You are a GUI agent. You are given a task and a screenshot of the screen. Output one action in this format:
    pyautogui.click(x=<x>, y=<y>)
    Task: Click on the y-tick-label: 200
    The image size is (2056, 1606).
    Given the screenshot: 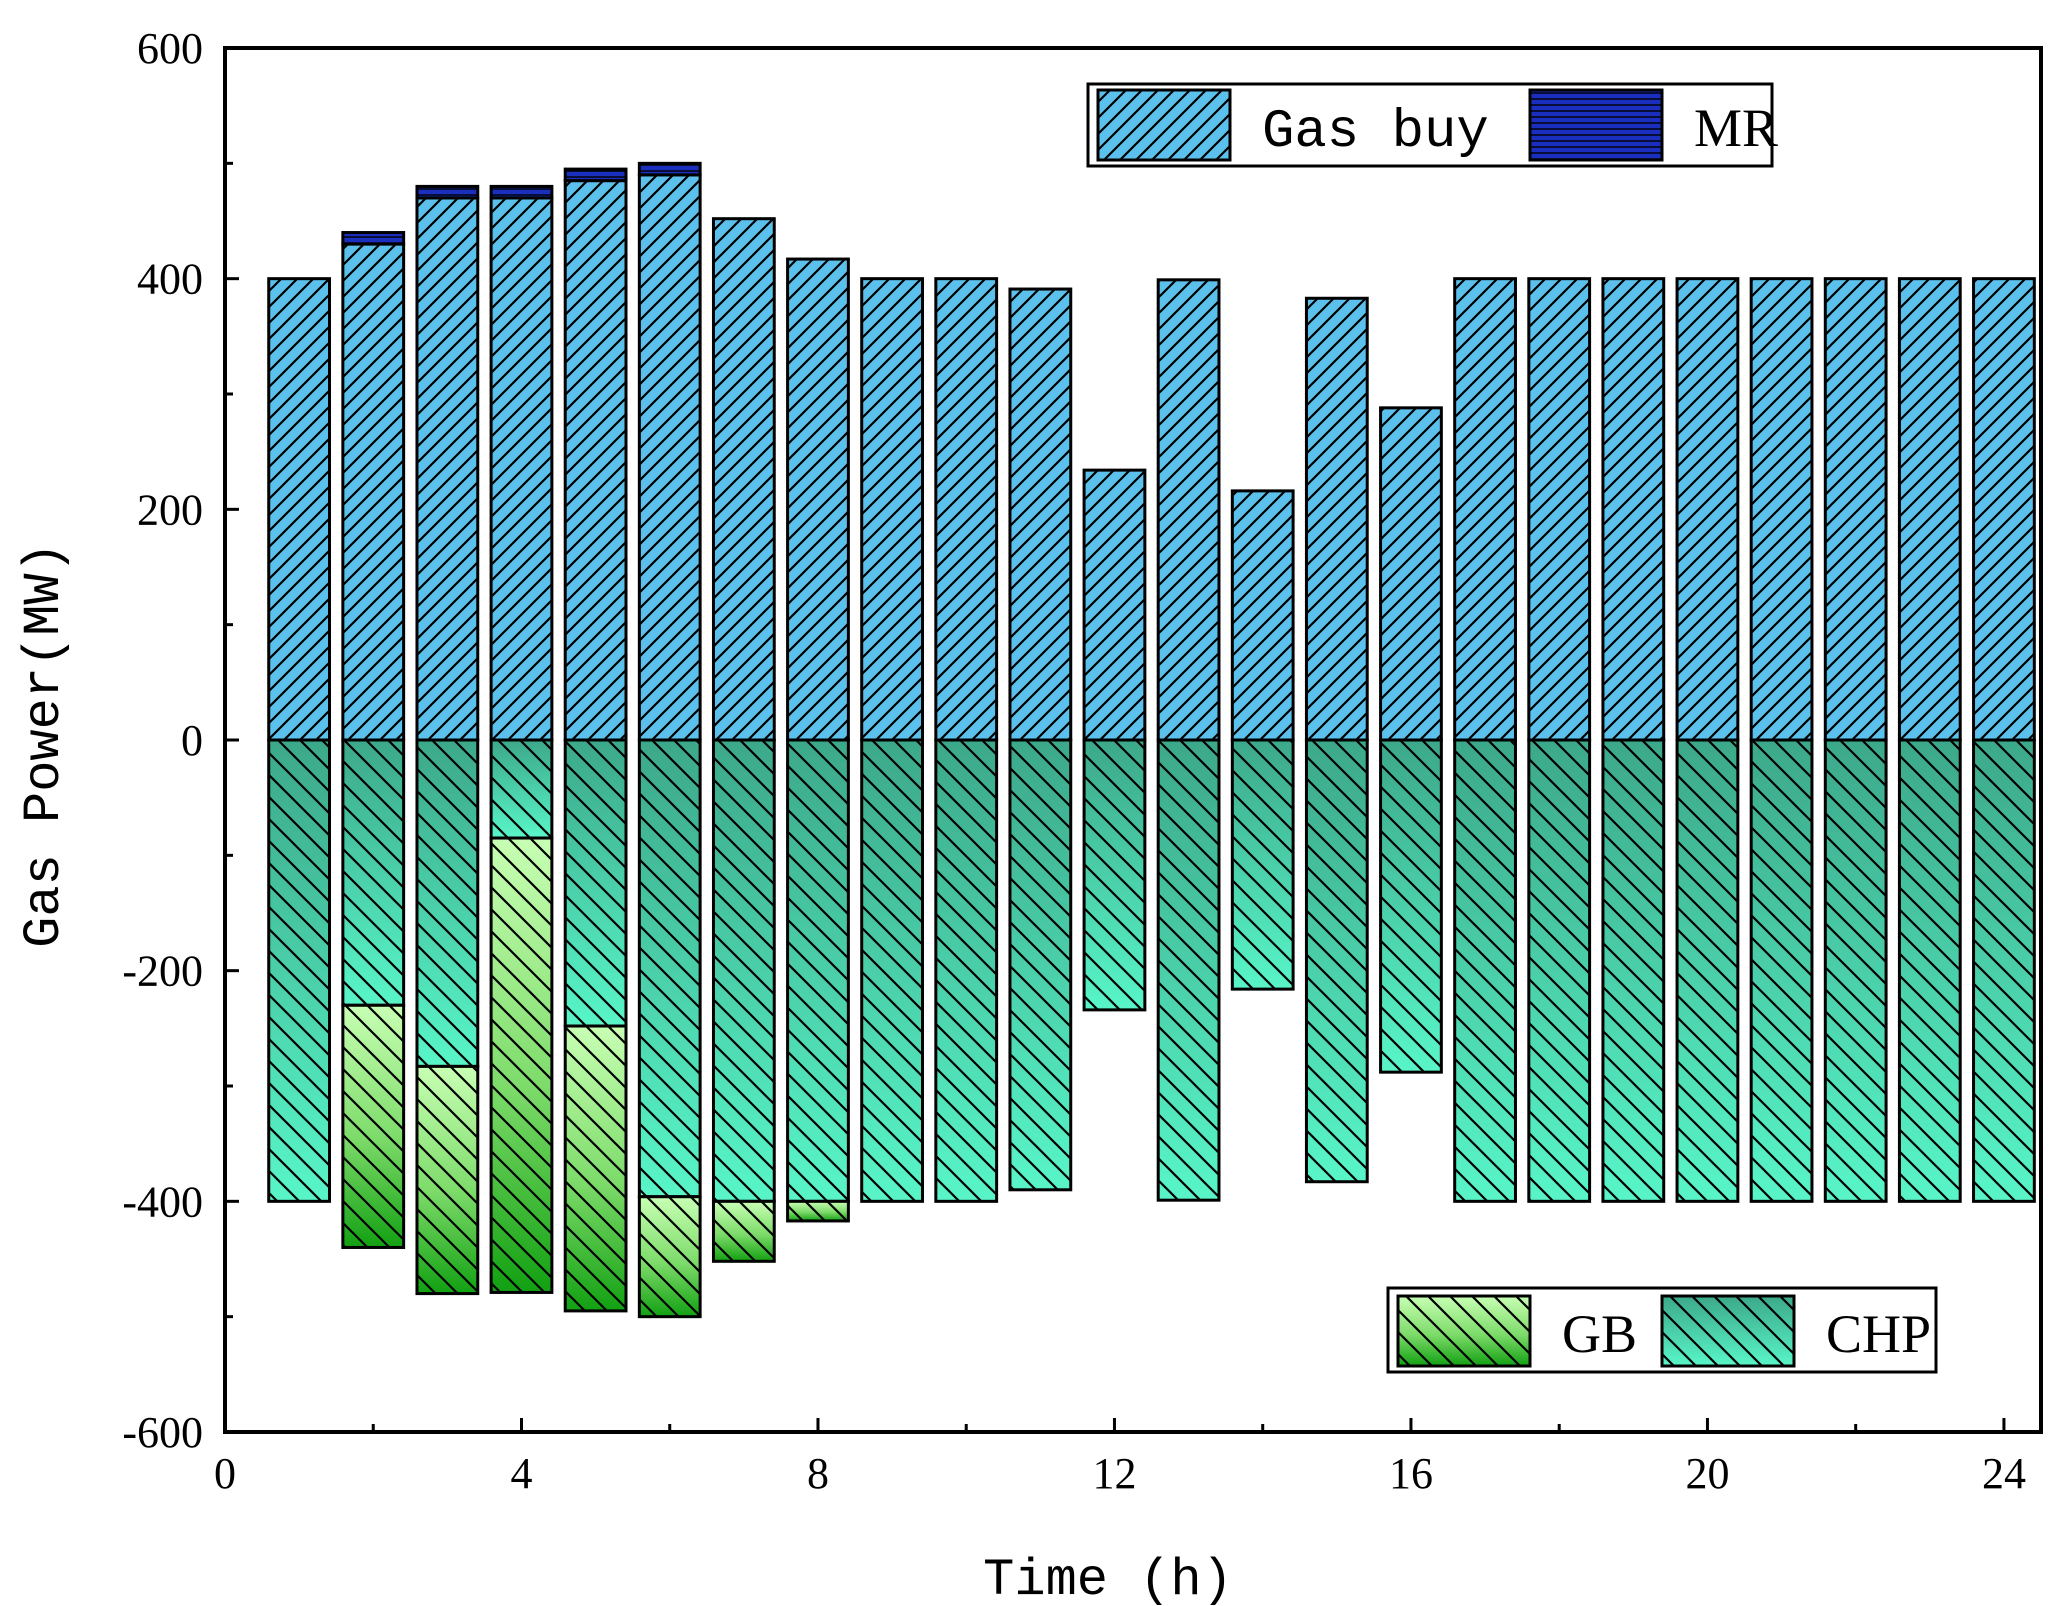 What is the action you would take?
    pyautogui.click(x=170, y=509)
    